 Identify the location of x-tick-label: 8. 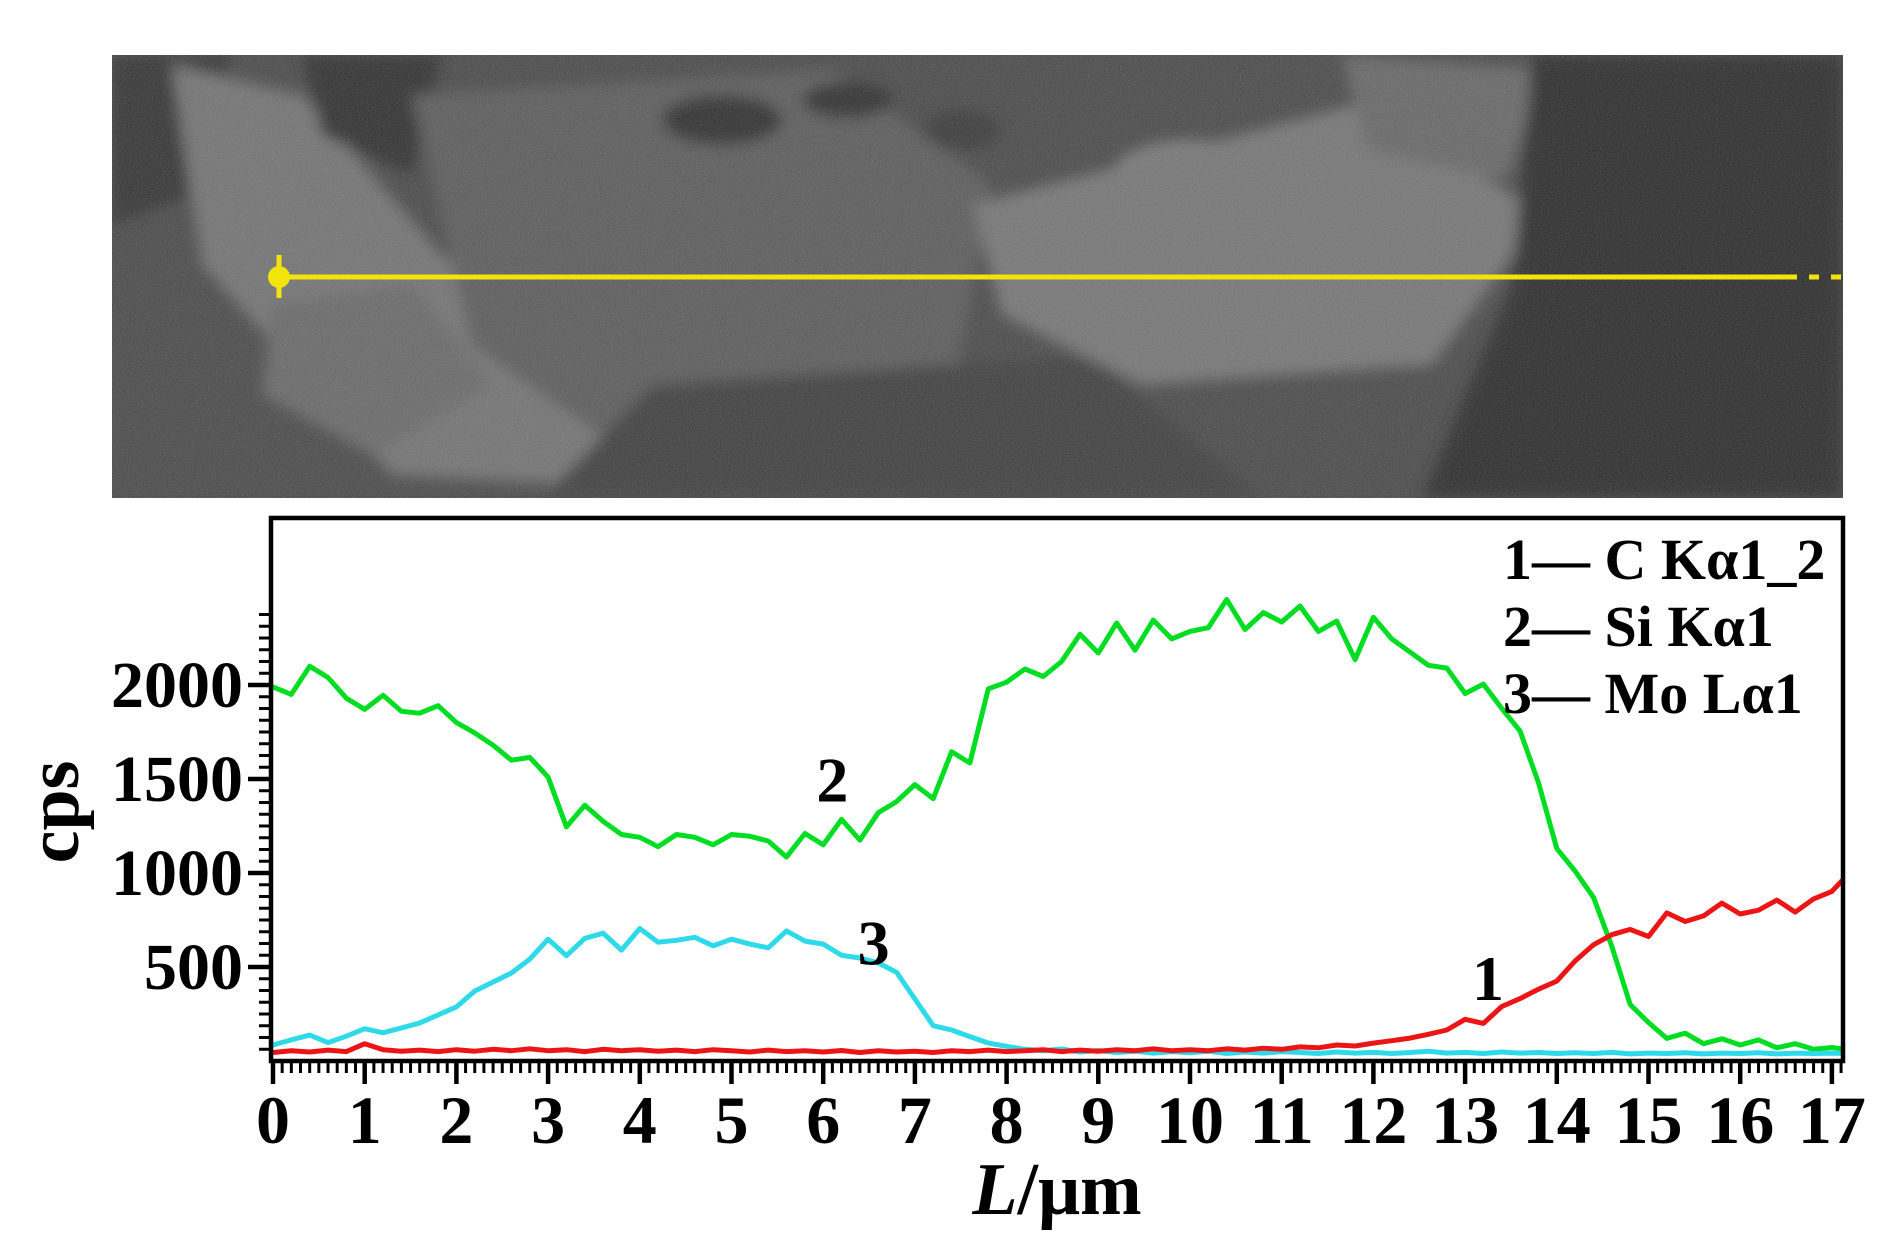
(1007, 1120).